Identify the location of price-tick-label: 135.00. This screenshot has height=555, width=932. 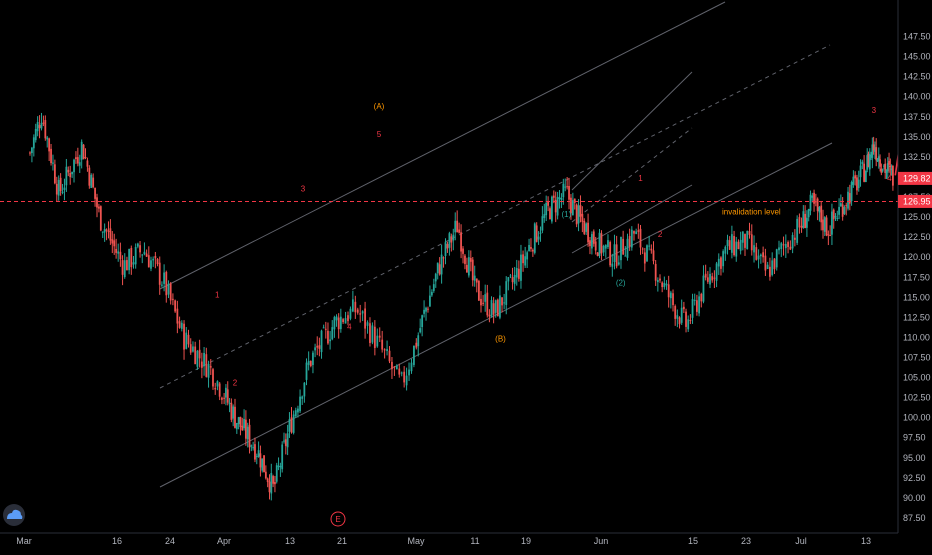
(917, 137).